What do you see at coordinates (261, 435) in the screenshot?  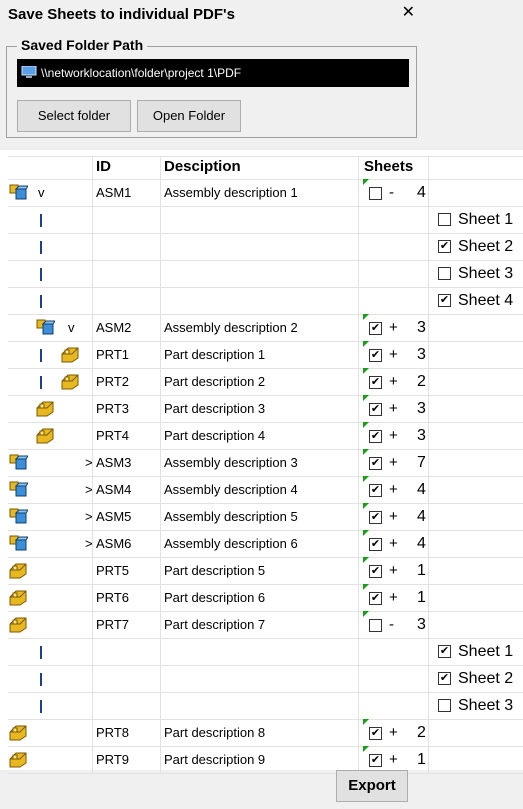 I see `table-row: PRT4 Part description 4 ✔ +3` at bounding box center [261, 435].